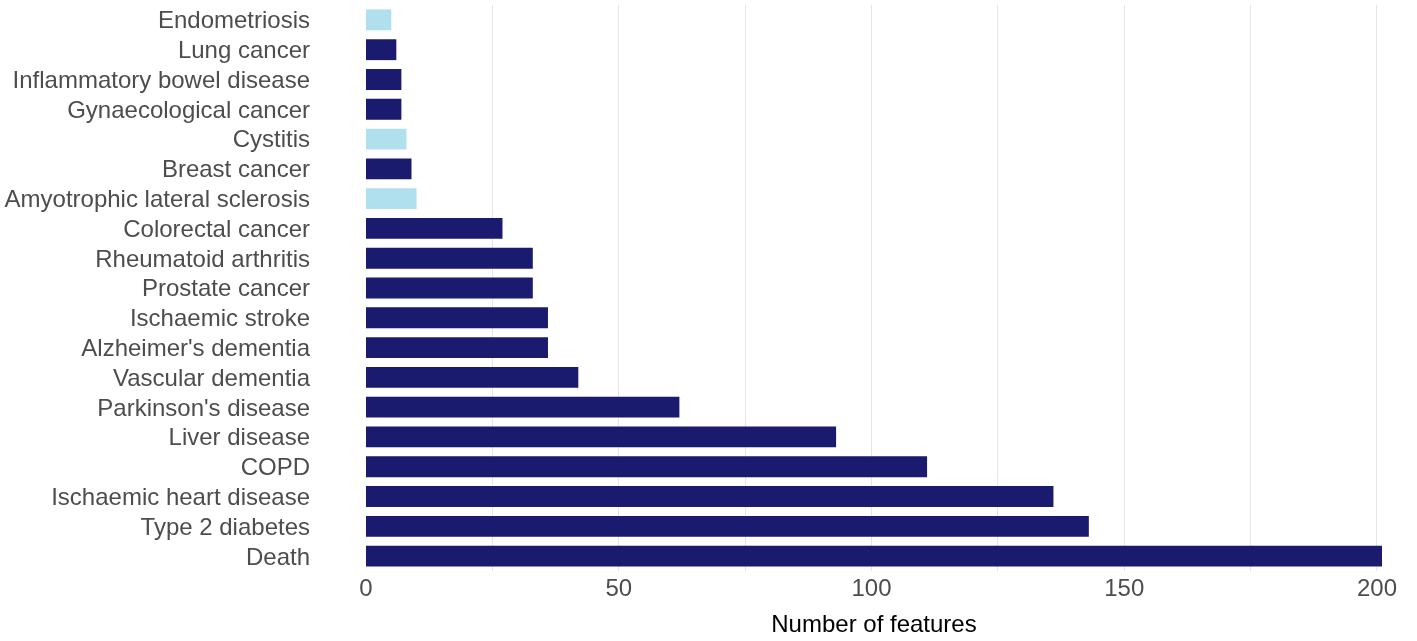 This screenshot has width=1417, height=641. I want to click on y-tick-label: Ischaemic heart disease, so click(180, 496).